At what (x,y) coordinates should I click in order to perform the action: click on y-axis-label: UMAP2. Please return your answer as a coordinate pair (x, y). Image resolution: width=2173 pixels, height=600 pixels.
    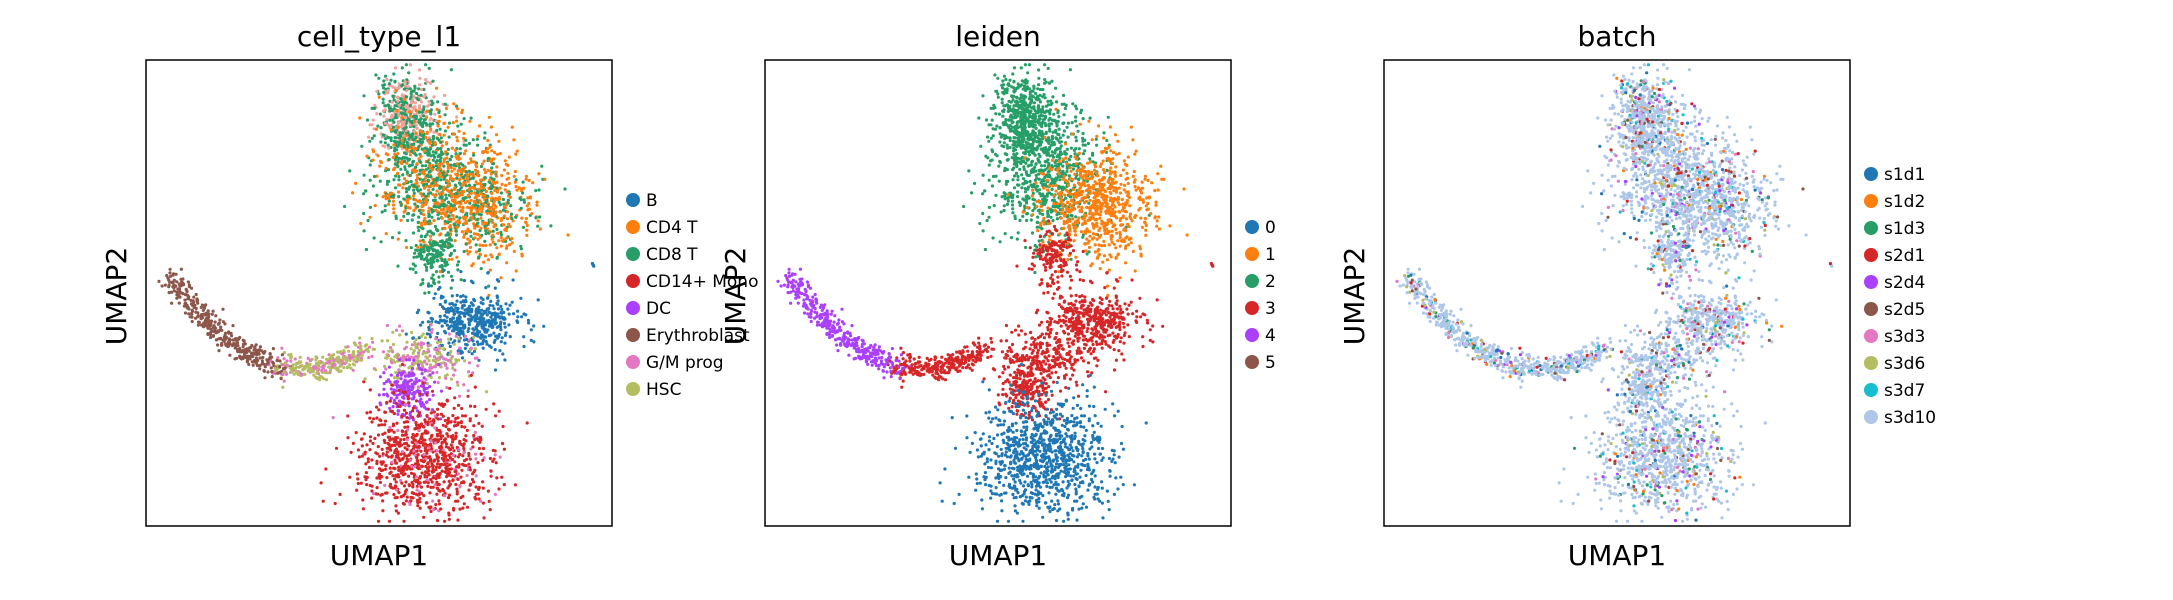
    Looking at the image, I should click on (116, 296).